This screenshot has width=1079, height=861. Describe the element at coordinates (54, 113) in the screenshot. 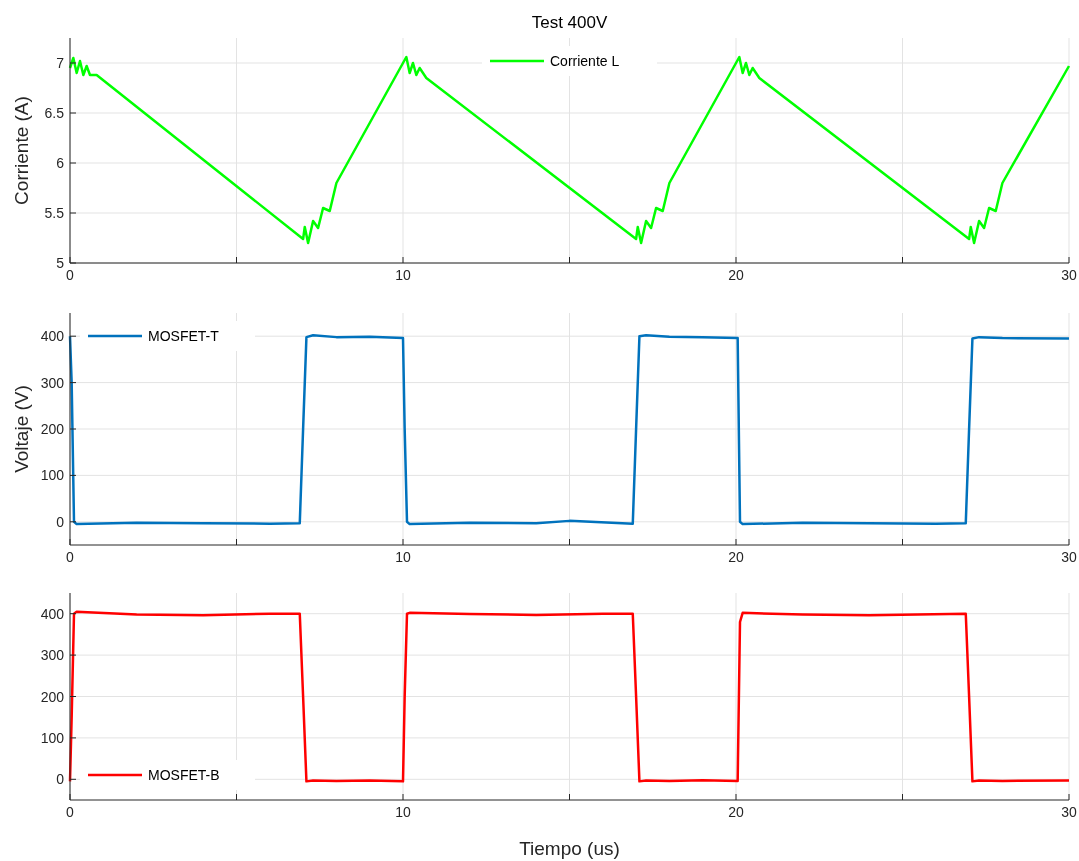

I see `y-tick-label: 6.5` at that location.